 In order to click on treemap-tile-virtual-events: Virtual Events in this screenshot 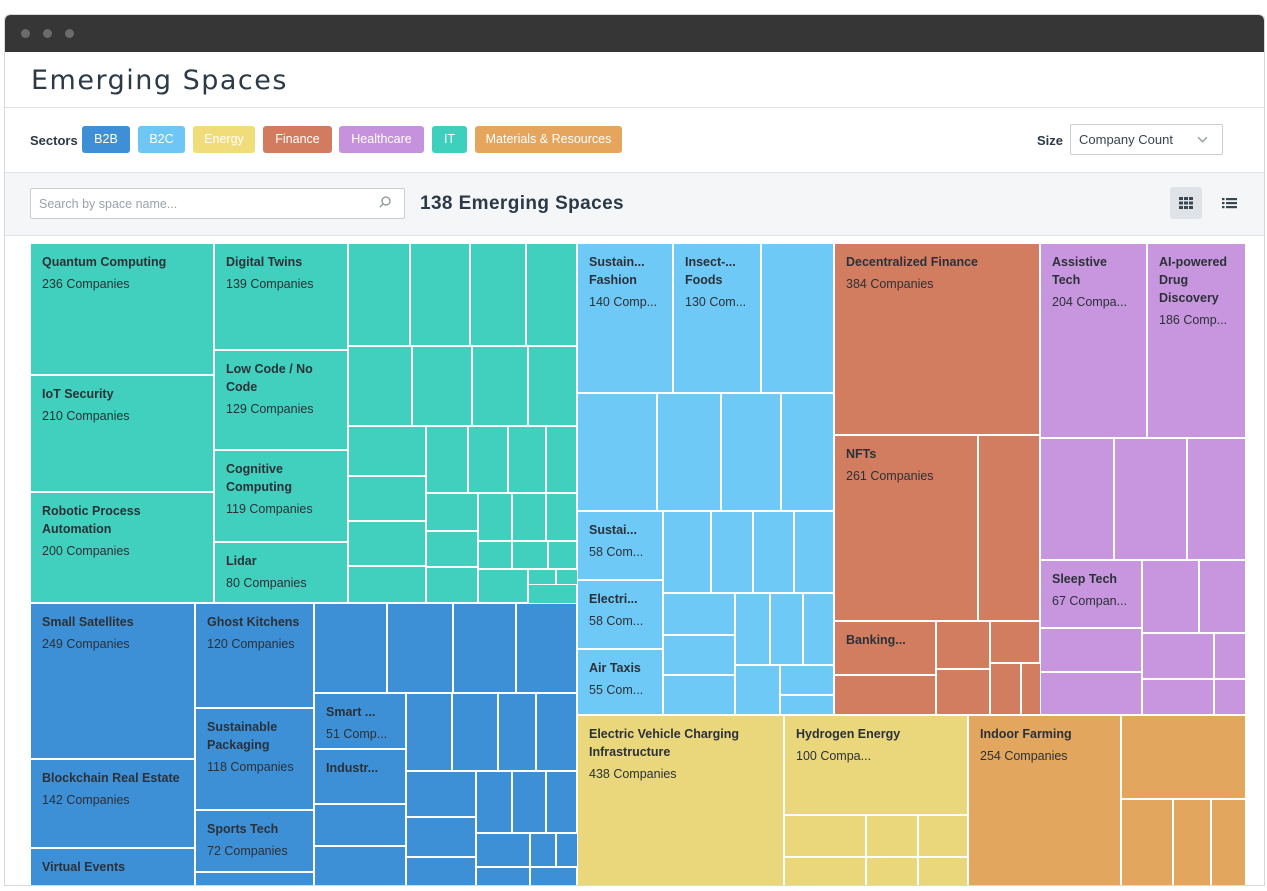, I will do `click(112, 866)`.